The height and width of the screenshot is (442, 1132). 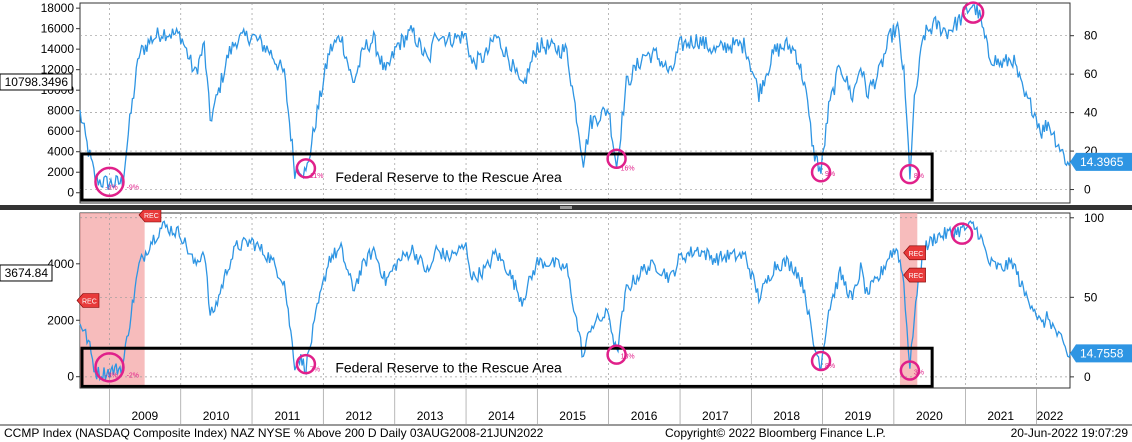 I want to click on right-tick-label: 60, so click(x=1091, y=74).